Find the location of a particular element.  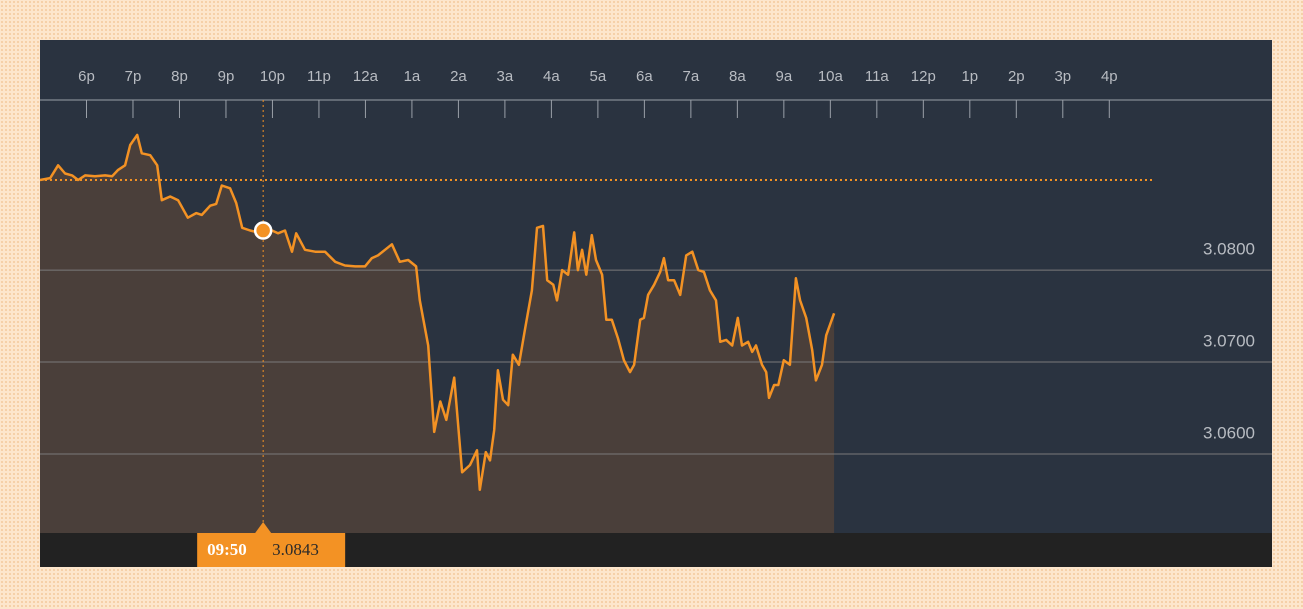

highlight-point is located at coordinates (263, 230).